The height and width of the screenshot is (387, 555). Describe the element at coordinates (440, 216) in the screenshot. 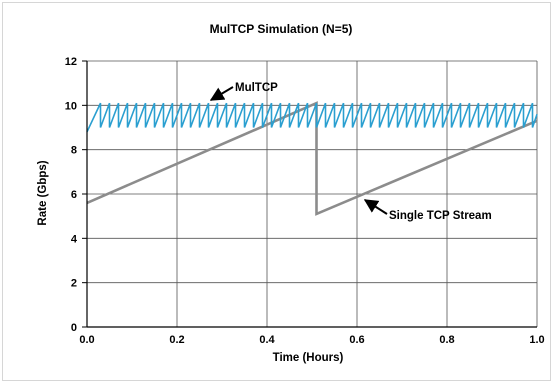

I see `annotation-single-tcp-stream: Single TCP Stream` at that location.